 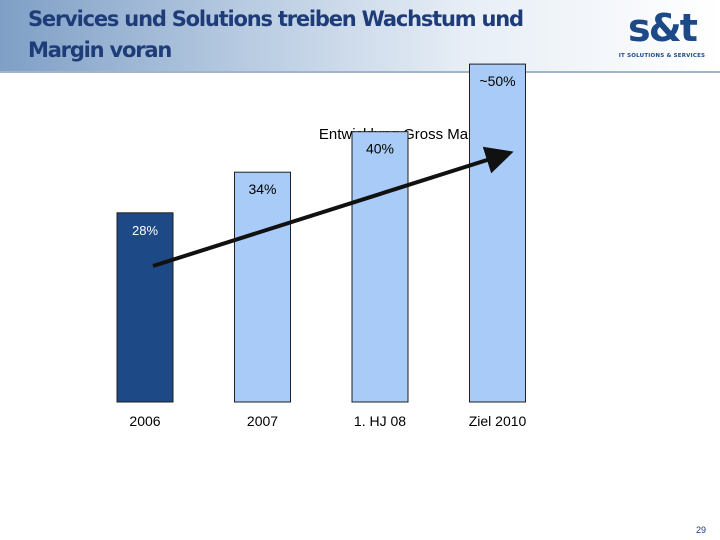 What do you see at coordinates (497, 81) in the screenshot?
I see `data-label: ~50%` at bounding box center [497, 81].